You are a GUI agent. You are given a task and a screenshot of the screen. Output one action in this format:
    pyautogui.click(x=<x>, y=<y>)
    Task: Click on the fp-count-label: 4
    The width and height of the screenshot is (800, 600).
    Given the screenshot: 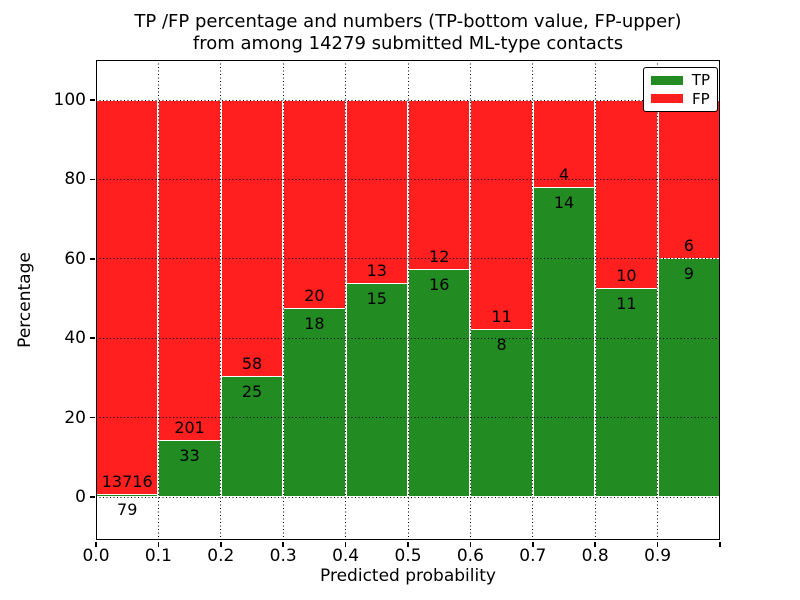 What is the action you would take?
    pyautogui.click(x=564, y=175)
    